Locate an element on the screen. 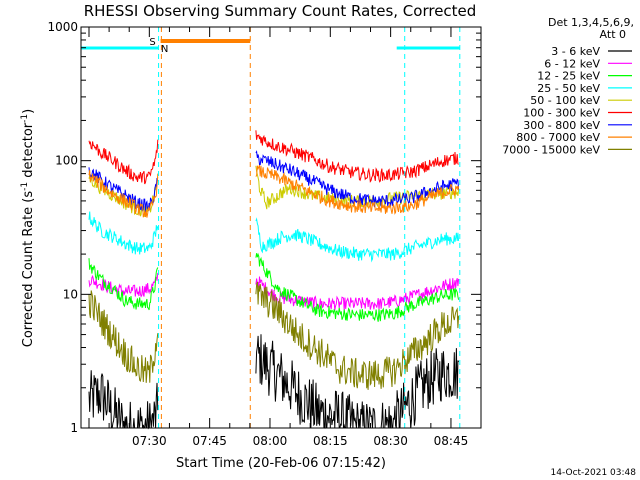 The image size is (640, 480). x-tick-label-1: 07:45 is located at coordinates (209, 441).